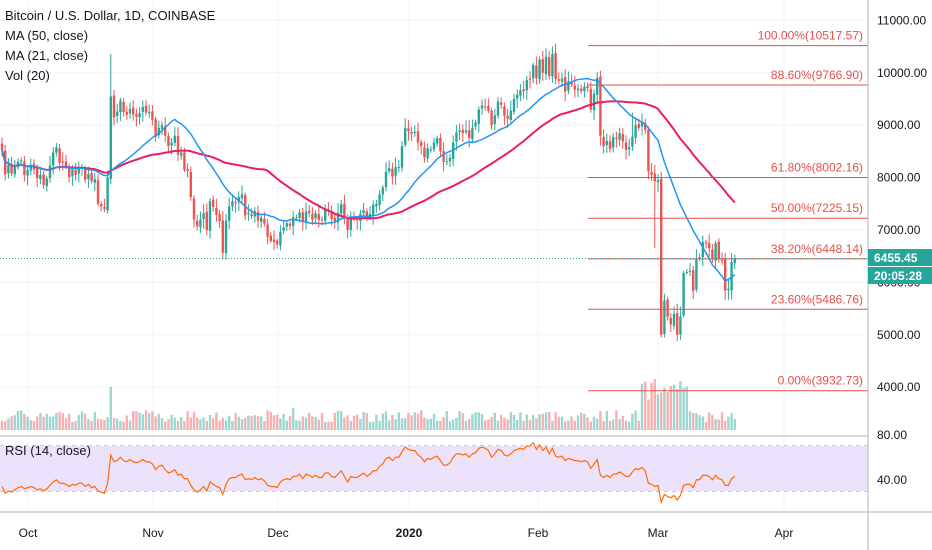 The height and width of the screenshot is (550, 932). I want to click on rsi-legend: RSI (14, close), so click(48, 450).